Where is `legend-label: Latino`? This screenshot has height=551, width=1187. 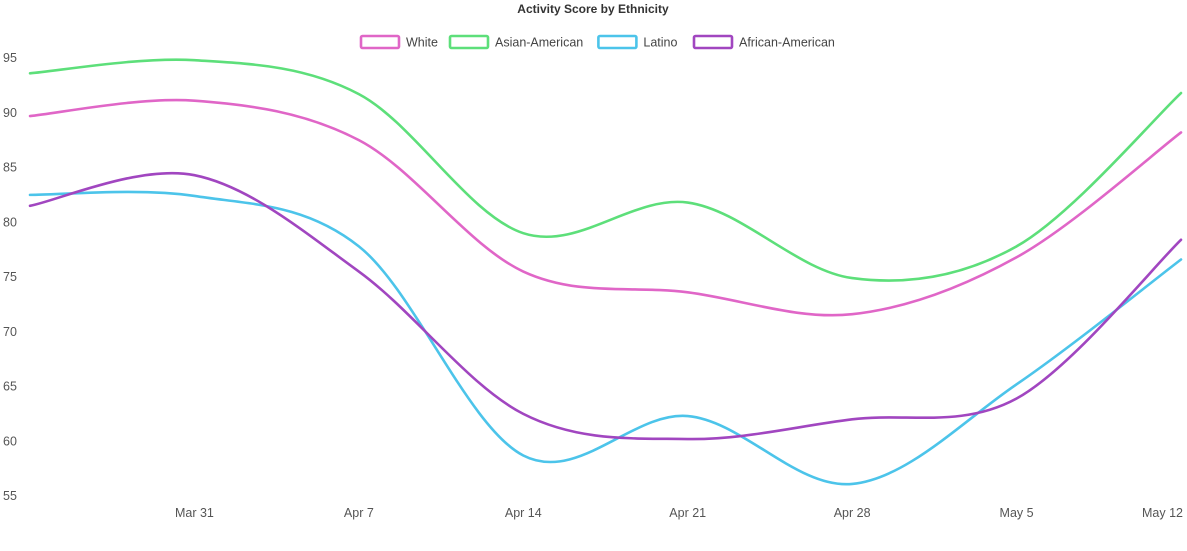
legend-label: Latino is located at coordinates (660, 43).